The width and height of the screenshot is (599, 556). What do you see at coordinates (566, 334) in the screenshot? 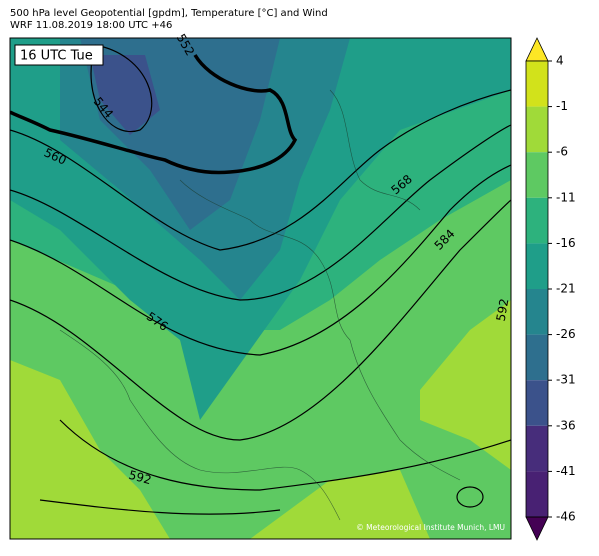
I see `colorbar-tick-label: -26` at bounding box center [566, 334].